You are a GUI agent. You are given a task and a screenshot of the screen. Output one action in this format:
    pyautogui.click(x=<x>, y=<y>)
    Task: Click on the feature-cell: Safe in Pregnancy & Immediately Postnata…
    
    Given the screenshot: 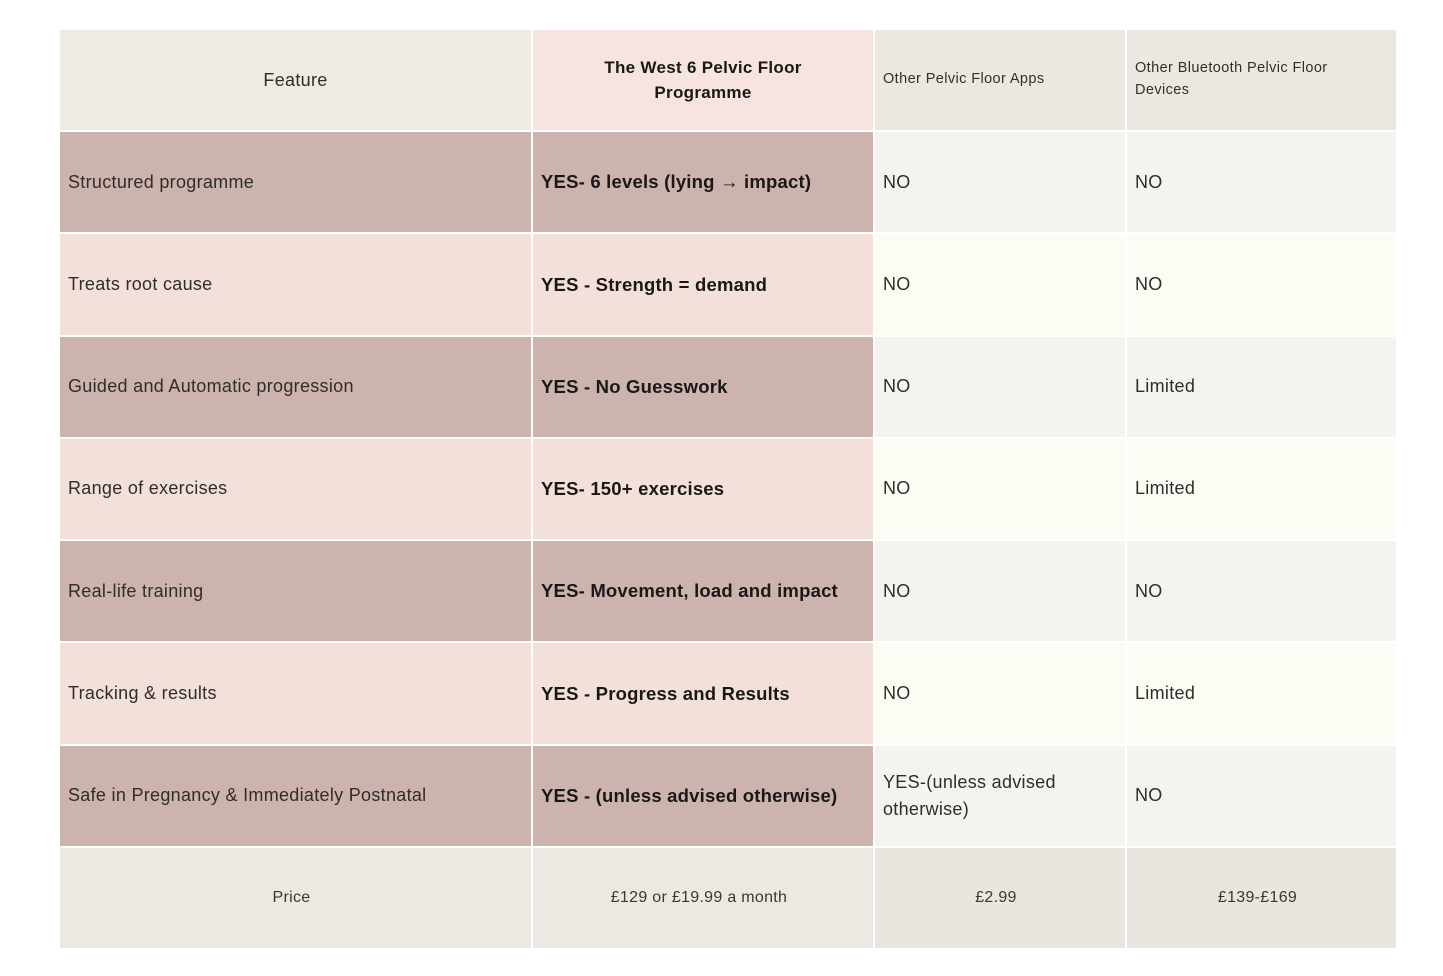 What is the action you would take?
    pyautogui.click(x=295, y=795)
    